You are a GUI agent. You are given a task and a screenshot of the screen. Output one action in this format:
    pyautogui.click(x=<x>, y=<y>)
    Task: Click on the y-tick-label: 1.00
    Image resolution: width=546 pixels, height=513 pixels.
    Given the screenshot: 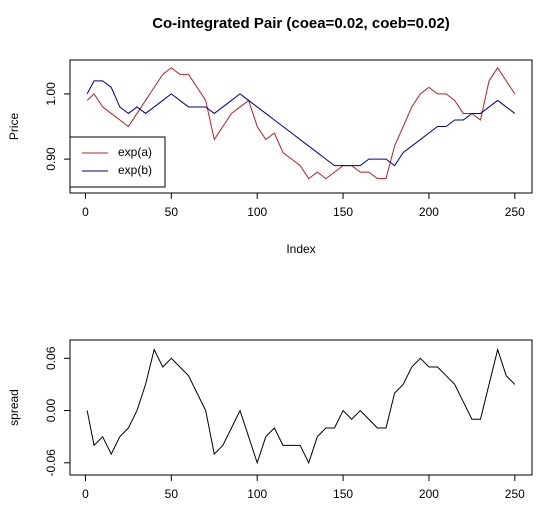 What is the action you would take?
    pyautogui.click(x=51, y=94)
    